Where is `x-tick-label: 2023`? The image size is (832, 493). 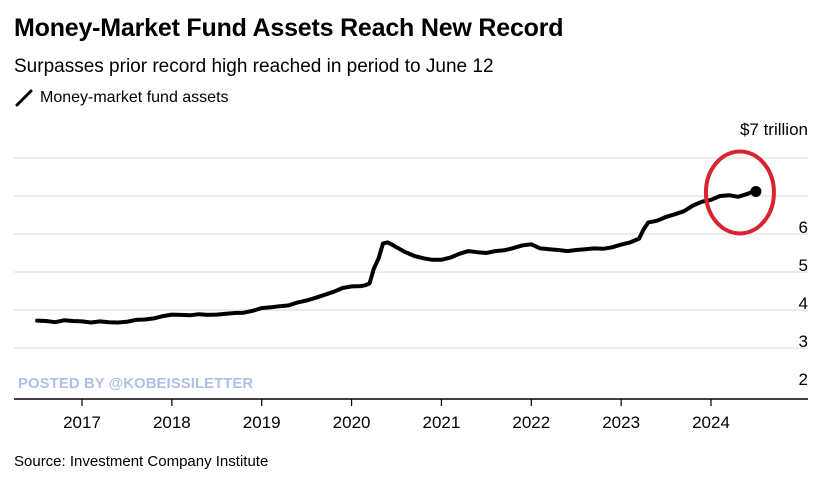
x-tick-label: 2023 is located at coordinates (621, 422).